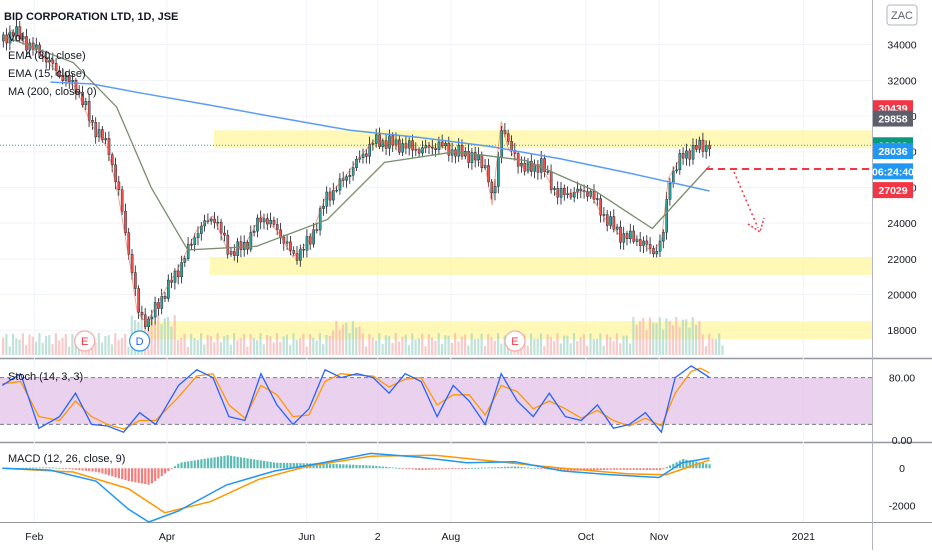  What do you see at coordinates (902, 506) in the screenshot?
I see `macd-axis-label: -2000` at bounding box center [902, 506].